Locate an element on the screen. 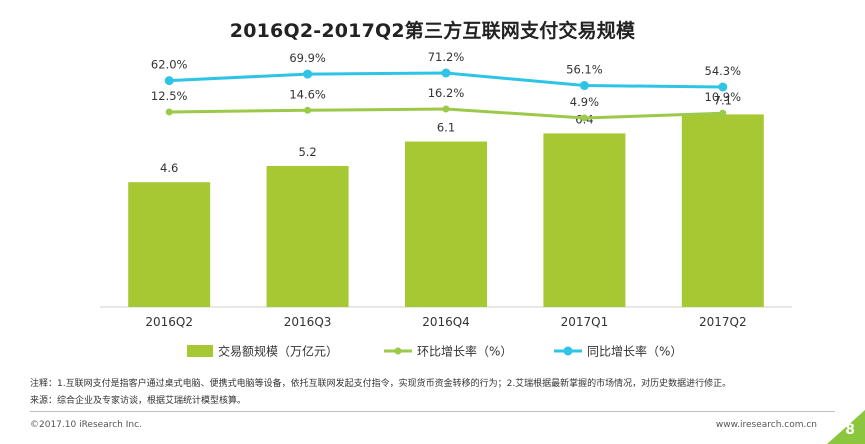 This screenshot has width=865, height=444. legend-bar-swatch is located at coordinates (200, 351).